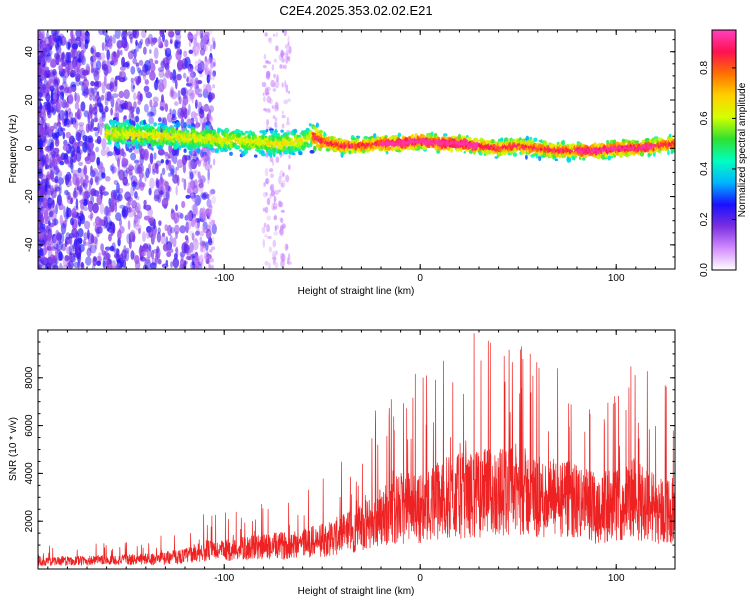 Image resolution: width=750 pixels, height=600 pixels. What do you see at coordinates (704, 169) in the screenshot?
I see `colorbar-tick-label: 0.4` at bounding box center [704, 169].